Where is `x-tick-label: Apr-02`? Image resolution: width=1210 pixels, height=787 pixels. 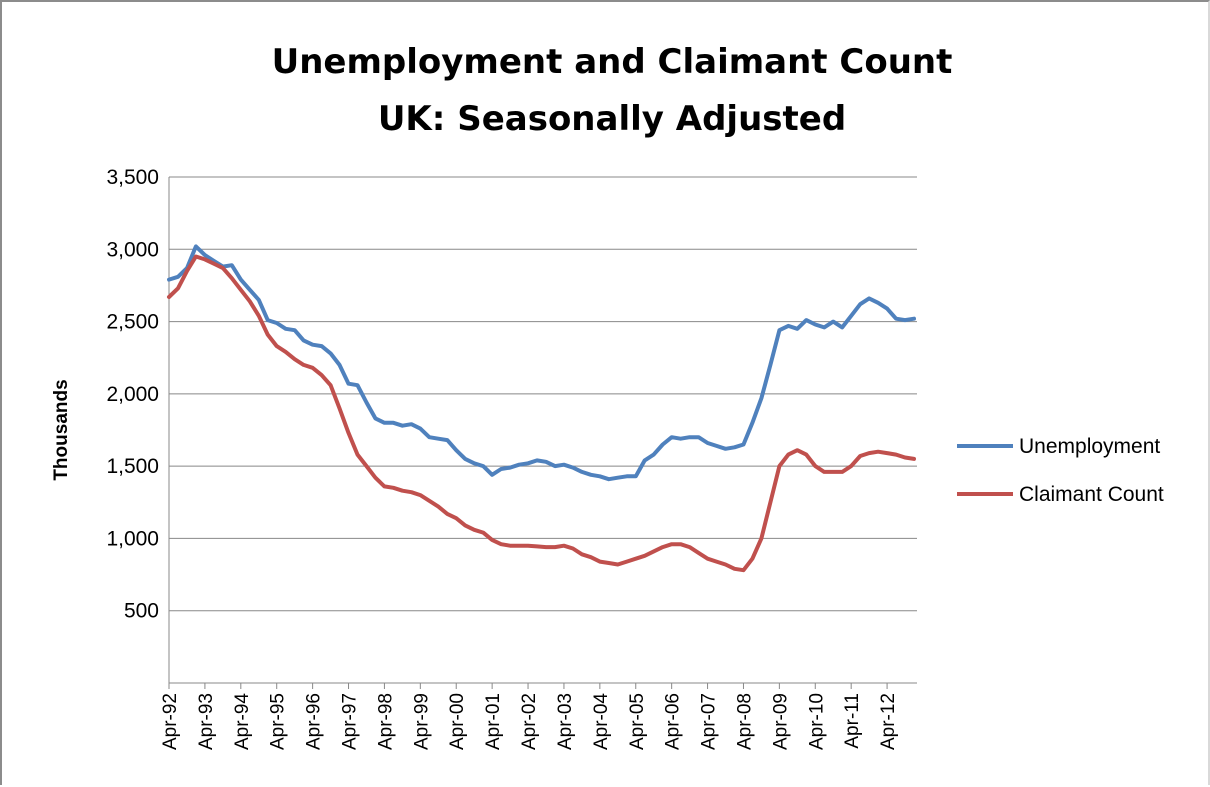 x-tick-label: Apr-02 is located at coordinates (529, 721).